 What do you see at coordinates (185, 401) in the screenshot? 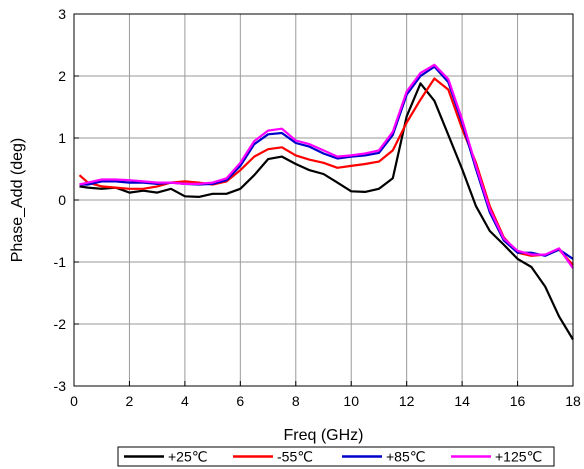
I see `x-tick-label: 4` at bounding box center [185, 401].